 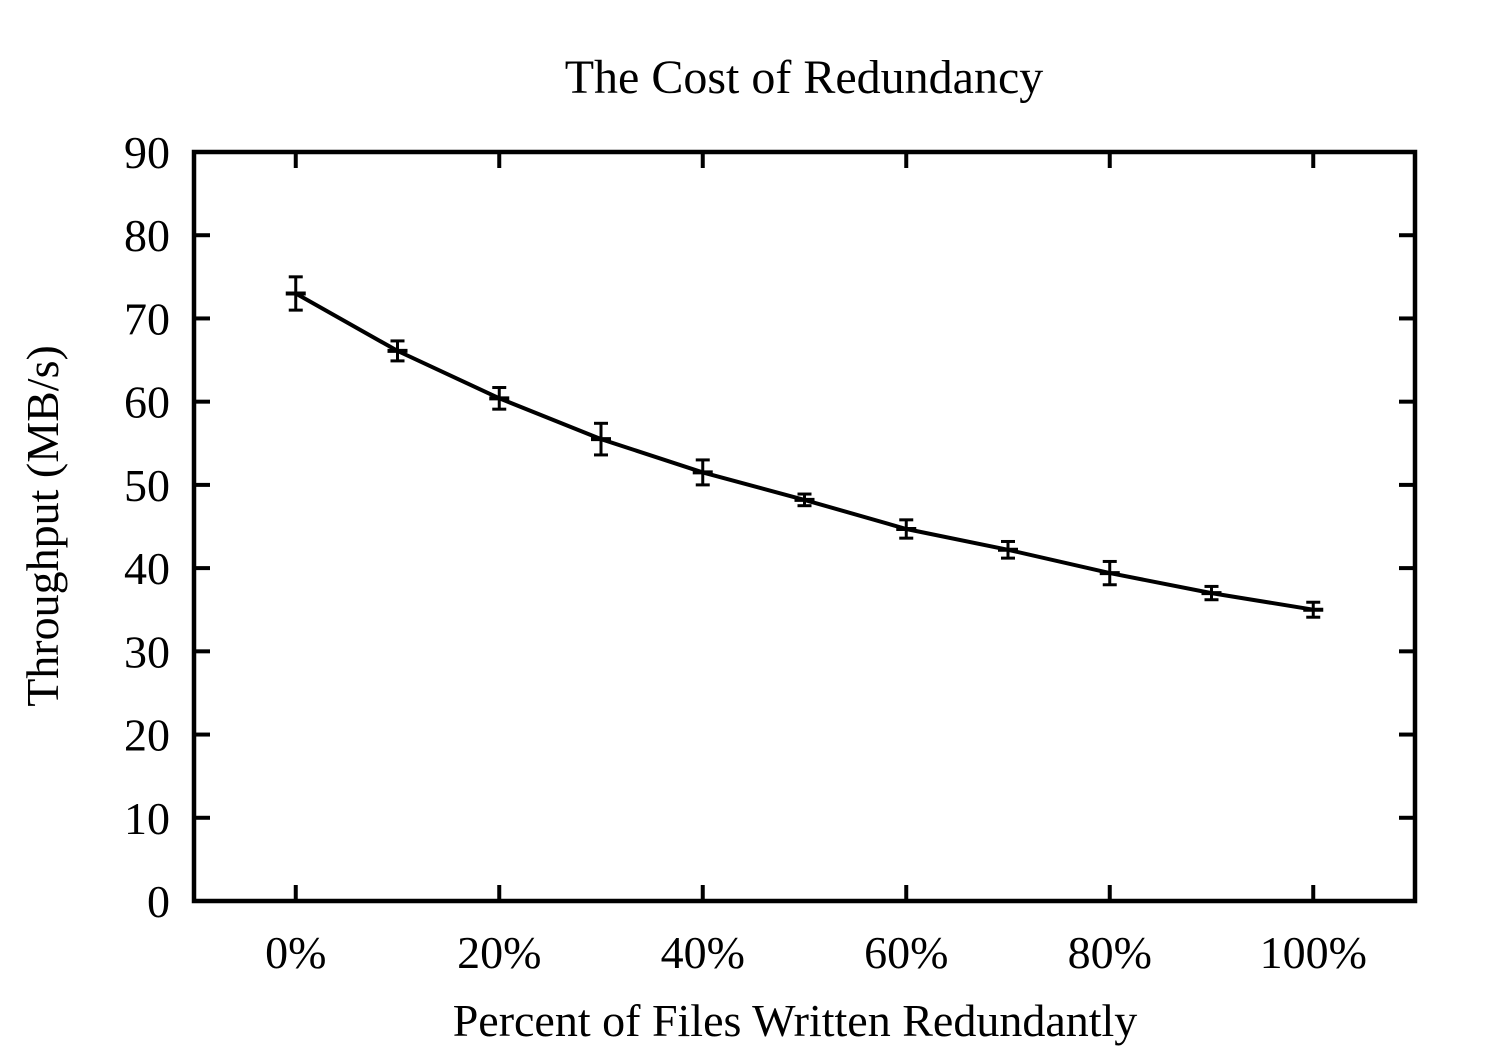 I want to click on x-axis-label: Percent of Files Written Redundantly, so click(x=795, y=1020).